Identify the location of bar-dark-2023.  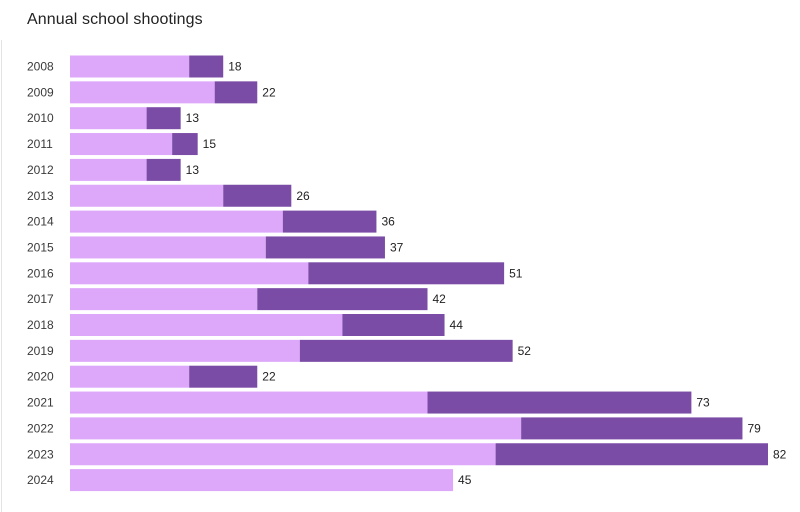
(631, 454).